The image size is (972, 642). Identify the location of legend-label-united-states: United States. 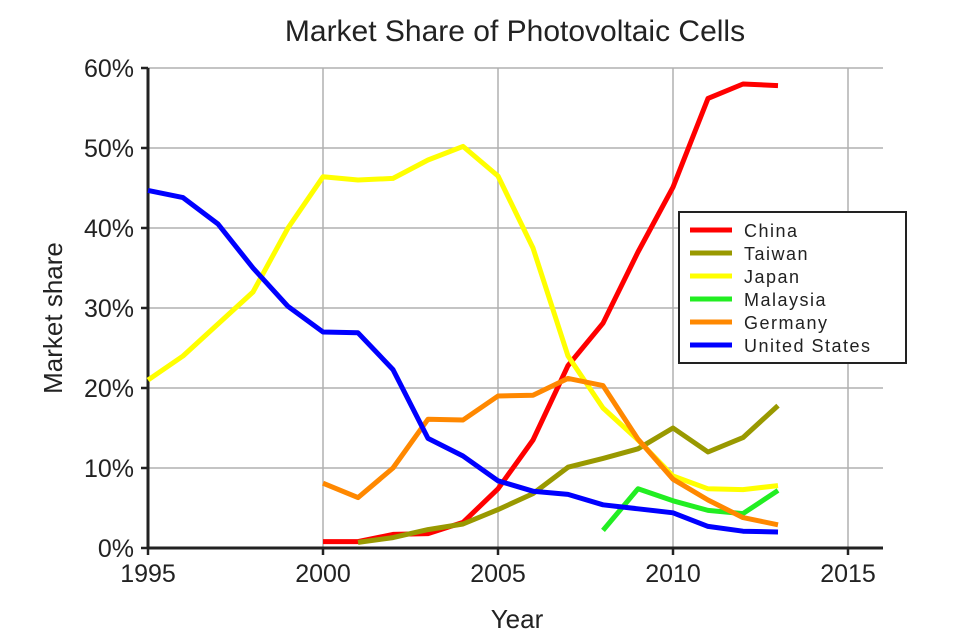
(808, 346).